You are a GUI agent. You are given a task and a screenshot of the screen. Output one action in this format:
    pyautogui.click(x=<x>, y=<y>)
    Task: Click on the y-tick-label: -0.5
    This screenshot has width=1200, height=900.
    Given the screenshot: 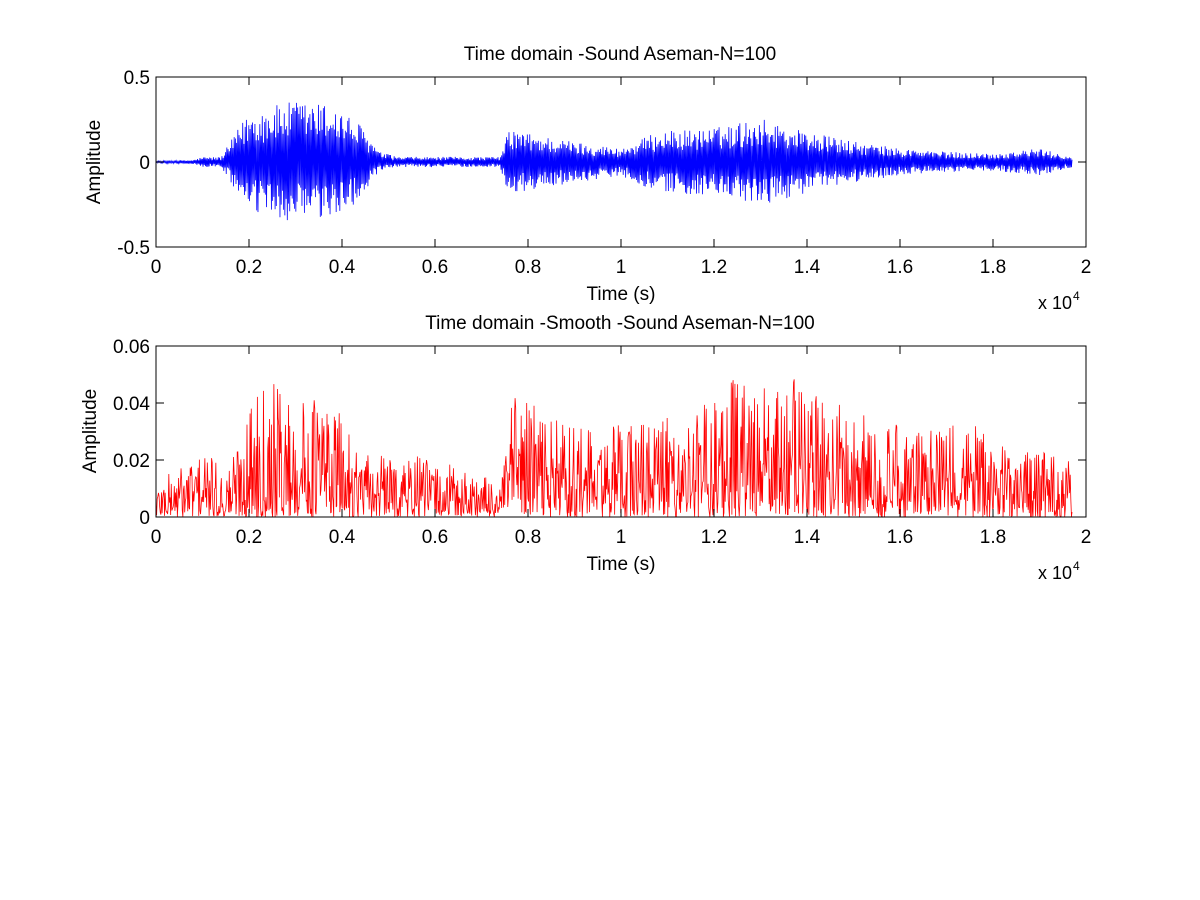 What is the action you would take?
    pyautogui.click(x=133, y=248)
    